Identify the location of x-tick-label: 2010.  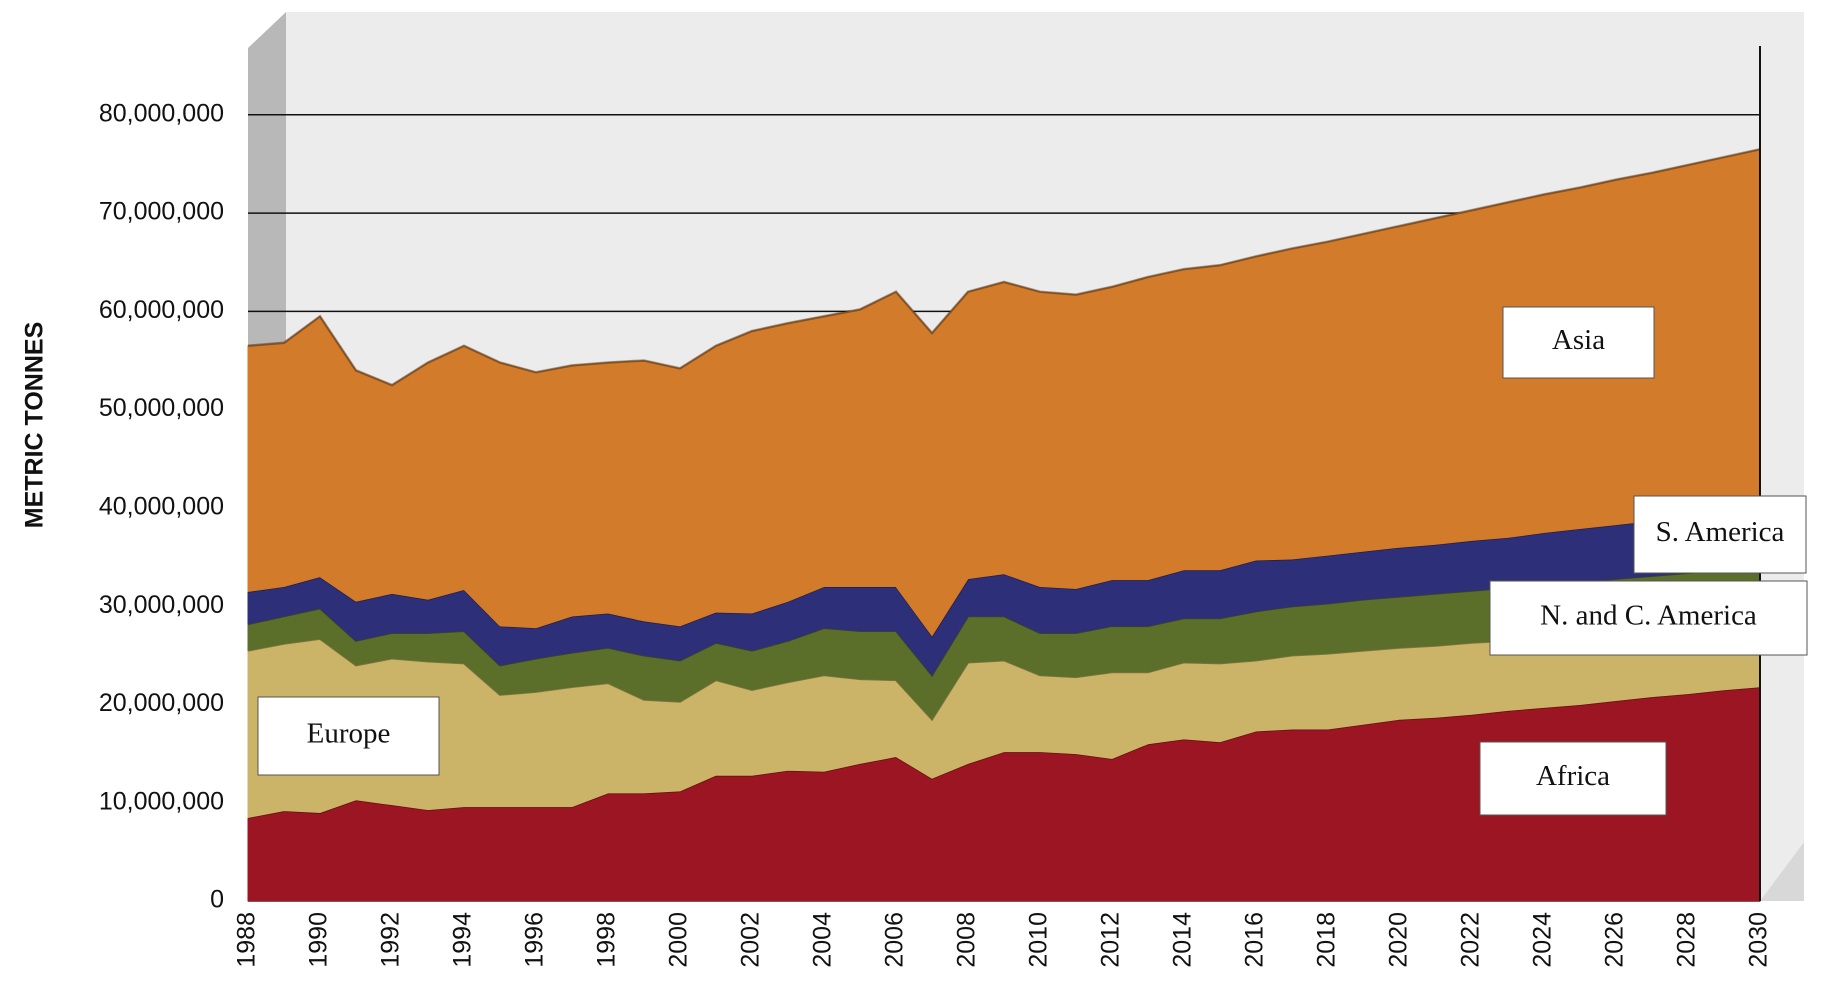
(1039, 940).